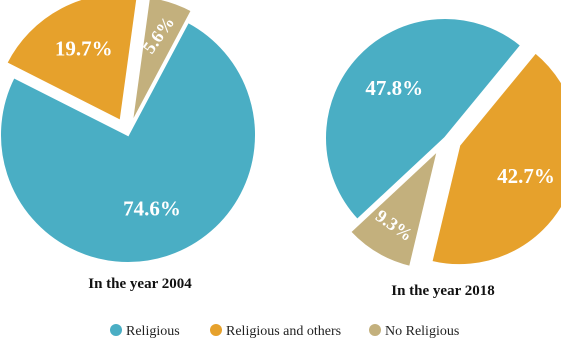  I want to click on legend-label-no-religious: No Religious, so click(422, 331).